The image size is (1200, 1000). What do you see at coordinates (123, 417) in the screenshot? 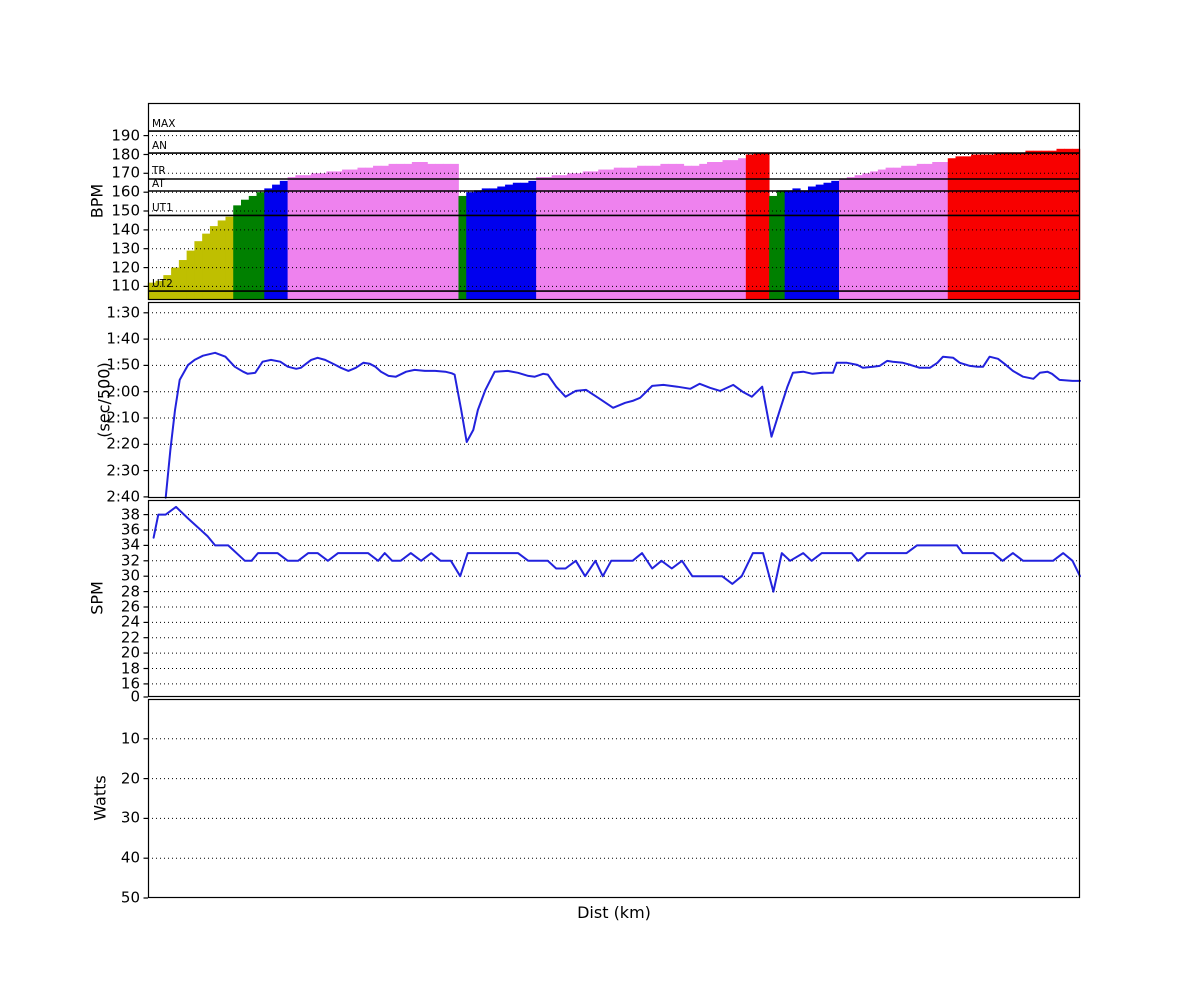
I see `pace-per-500m-ytick: 2:10` at bounding box center [123, 417].